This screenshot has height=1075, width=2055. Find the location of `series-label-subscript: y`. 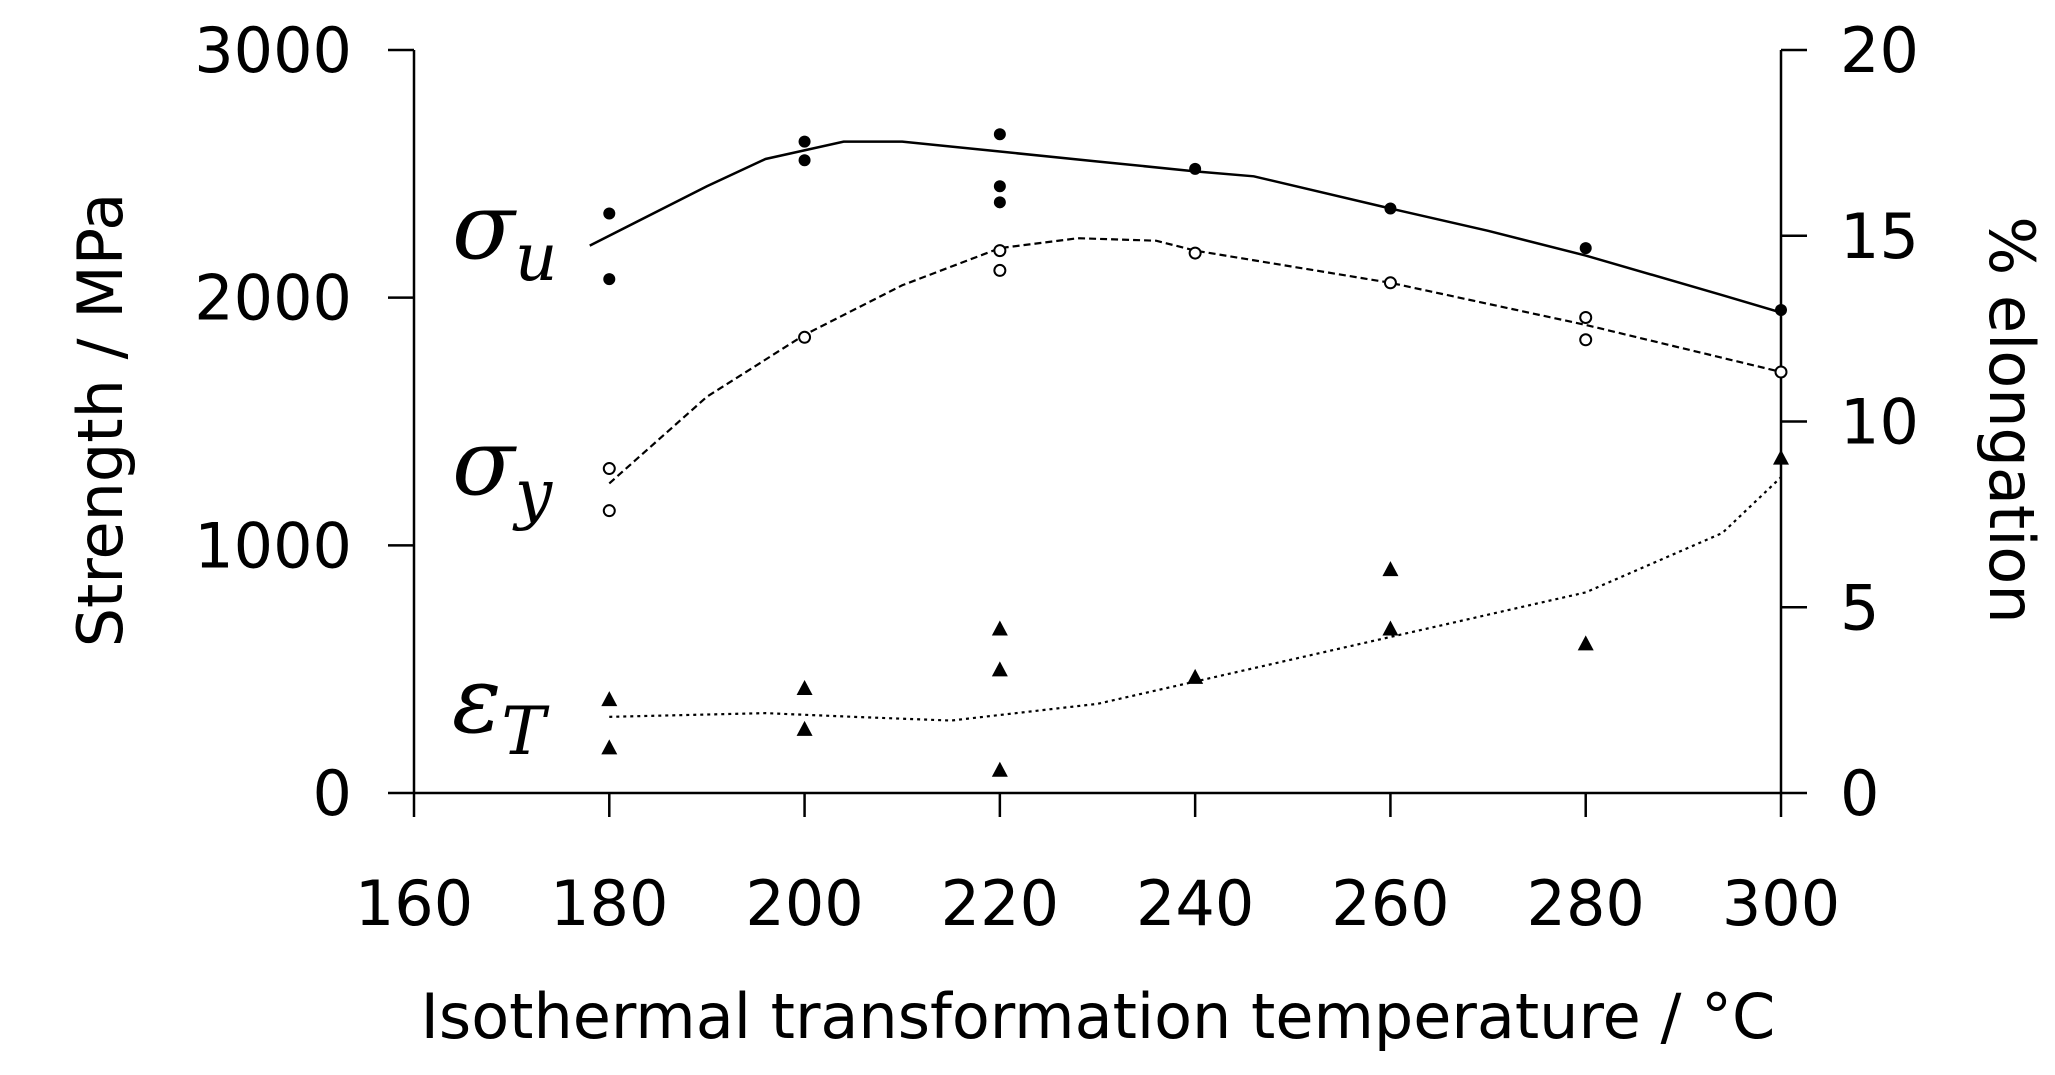

series-label-subscript: y is located at coordinates (532, 493).